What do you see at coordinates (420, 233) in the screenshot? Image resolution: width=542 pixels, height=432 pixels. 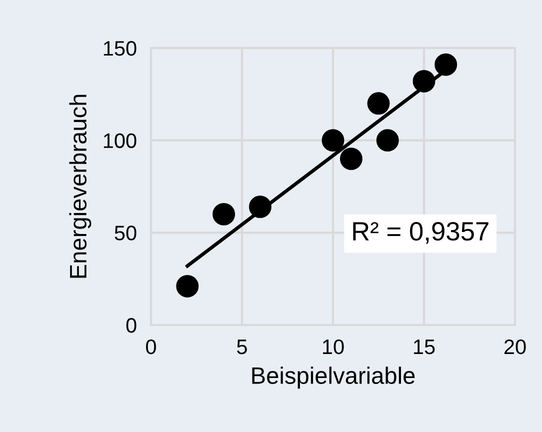 I see `annotation: R² = 0,9357` at bounding box center [420, 233].